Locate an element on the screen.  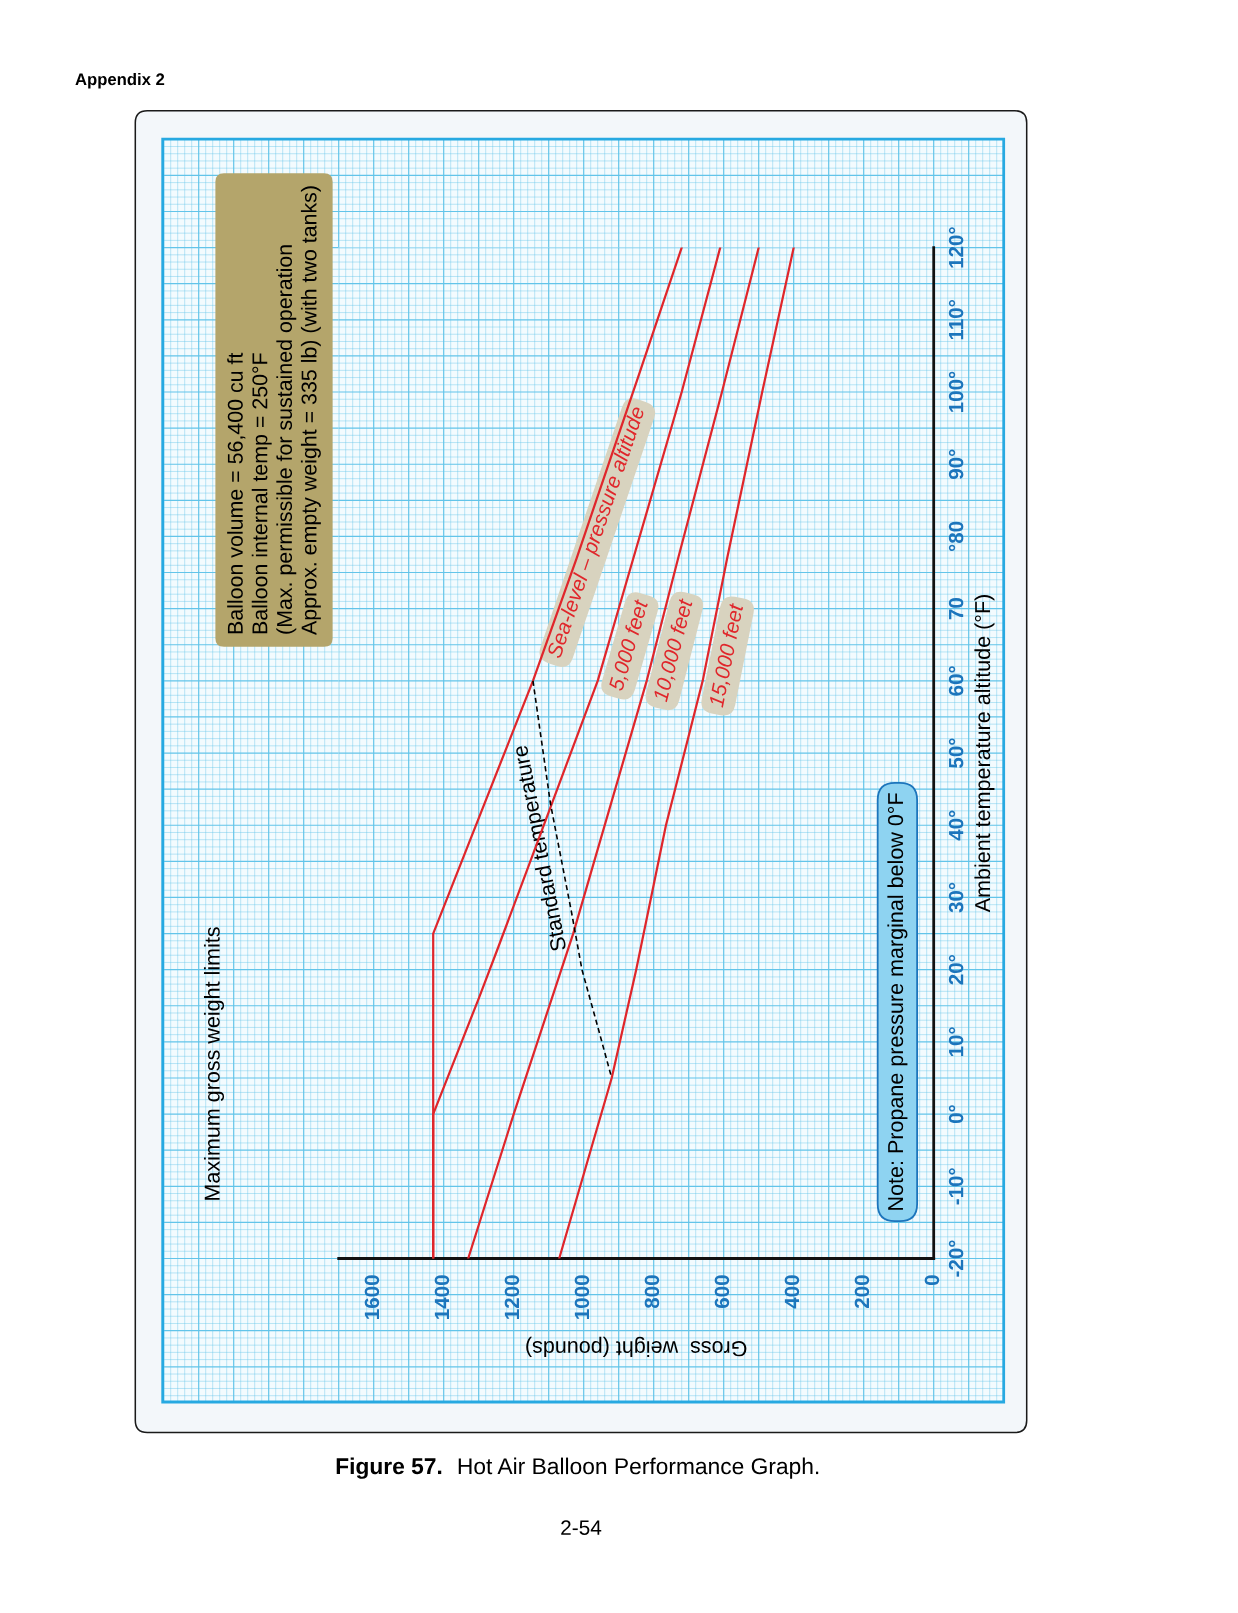
annotation: Note: Propane pressure marginal below 0°F is located at coordinates (897, 1001).